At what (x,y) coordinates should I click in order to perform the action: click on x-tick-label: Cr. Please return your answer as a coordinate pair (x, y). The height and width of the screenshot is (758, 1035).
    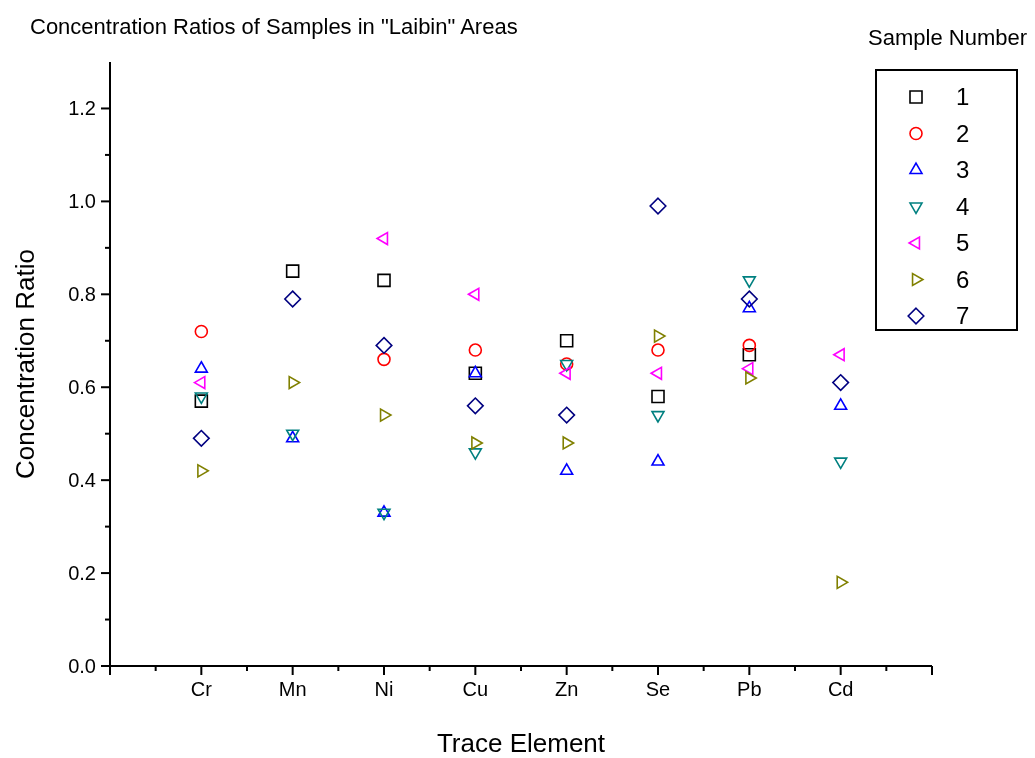
    Looking at the image, I should click on (201, 689).